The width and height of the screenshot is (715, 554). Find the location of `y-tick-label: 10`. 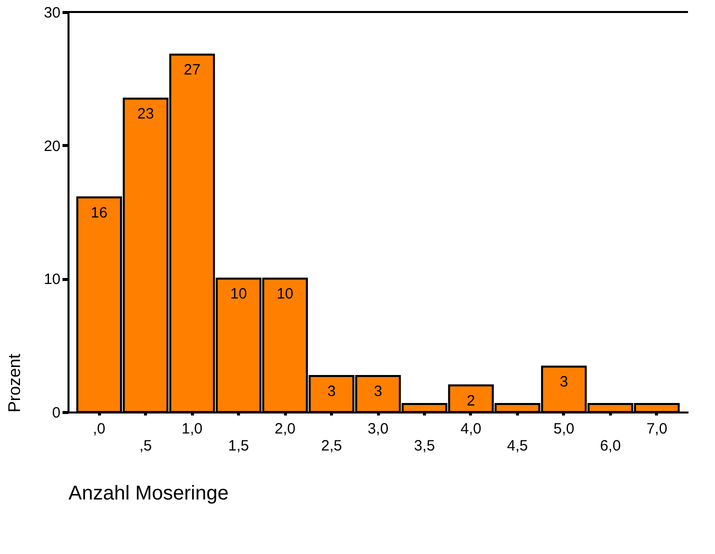

y-tick-label: 10 is located at coordinates (52, 279).